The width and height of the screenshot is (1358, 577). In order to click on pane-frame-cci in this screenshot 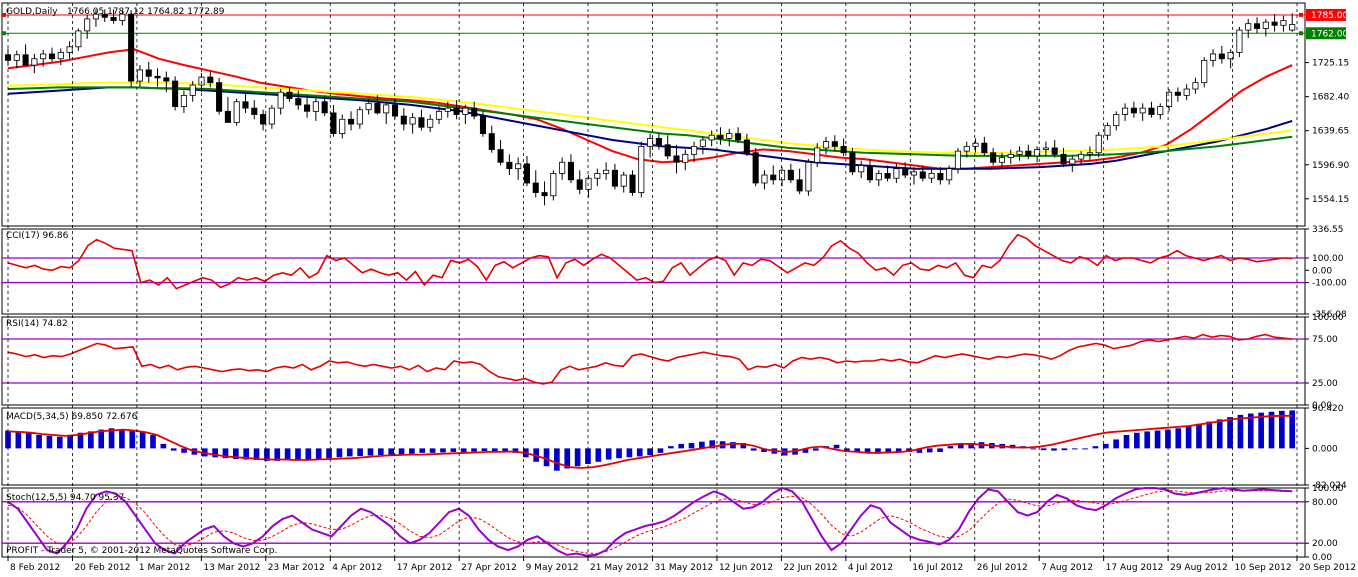, I will do `click(653, 271)`.